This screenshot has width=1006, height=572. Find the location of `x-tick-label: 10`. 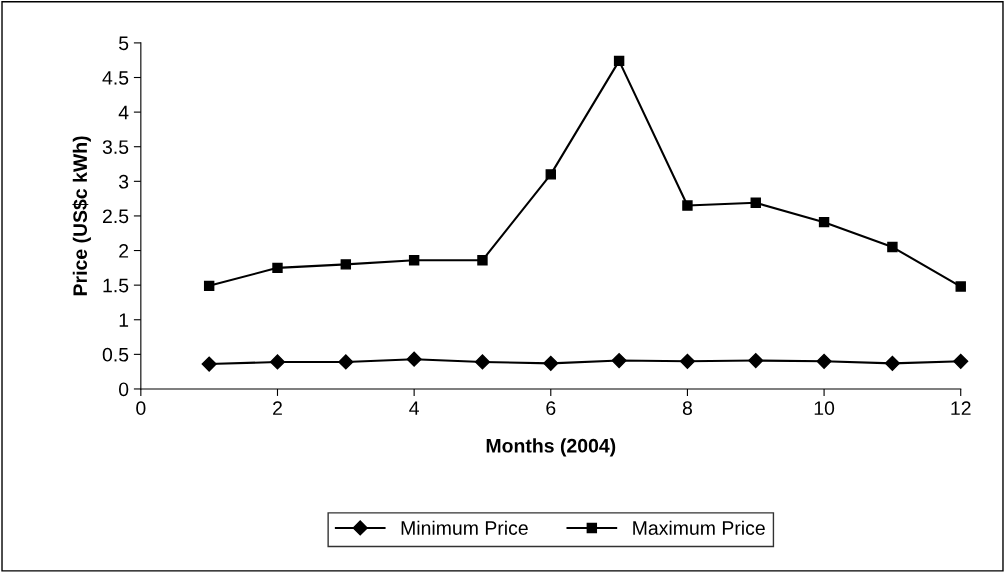

x-tick-label: 10 is located at coordinates (824, 408).